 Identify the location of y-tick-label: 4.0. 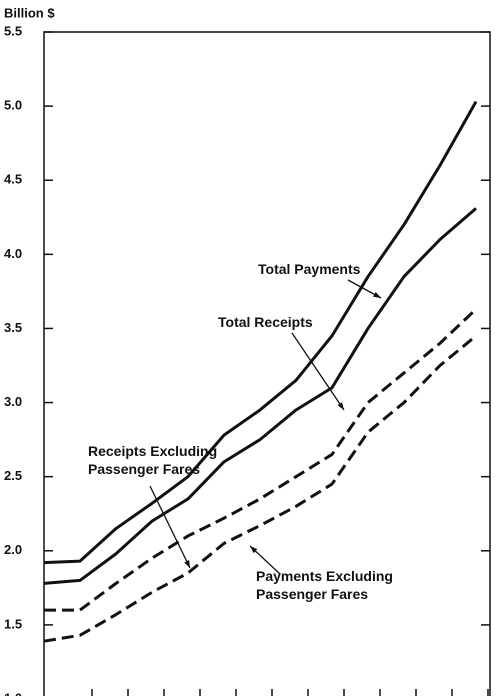
(13, 253).